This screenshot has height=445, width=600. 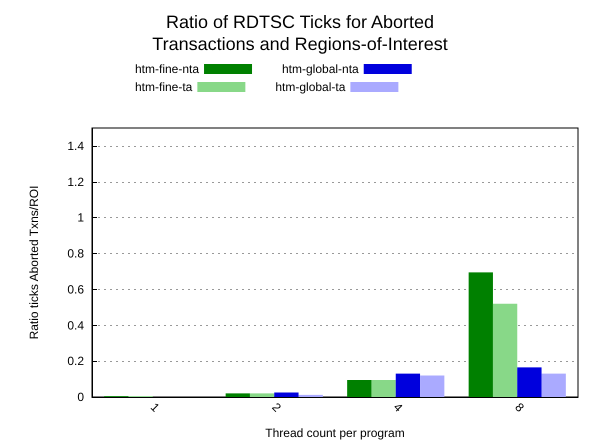 I want to click on y-tick-label: 1.4, so click(x=75, y=145).